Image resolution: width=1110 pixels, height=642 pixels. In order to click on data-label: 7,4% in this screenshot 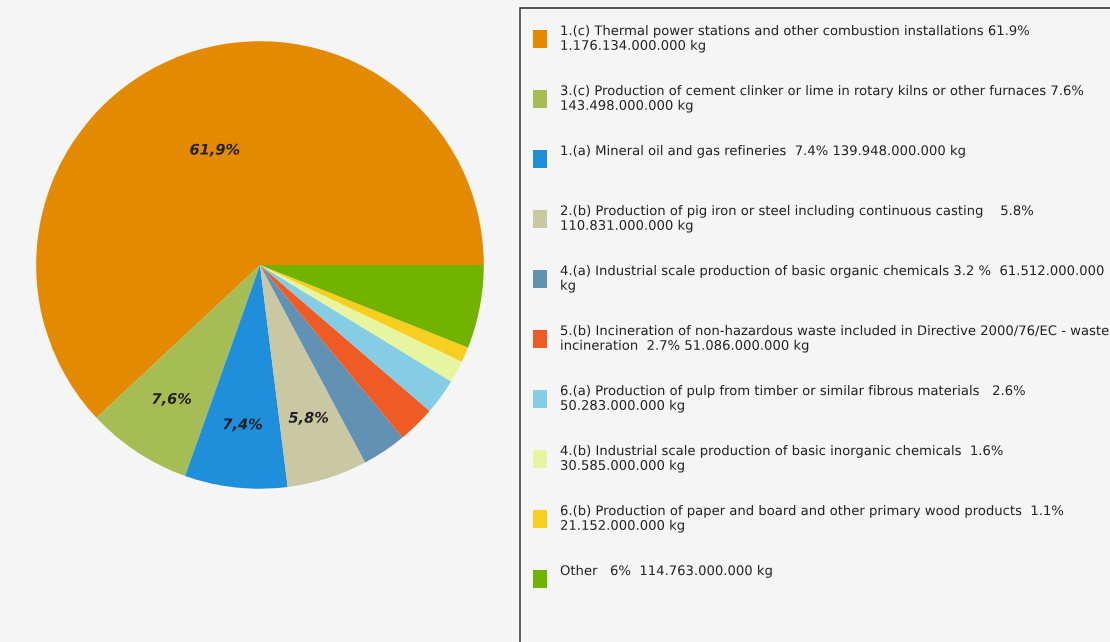, I will do `click(242, 425)`.